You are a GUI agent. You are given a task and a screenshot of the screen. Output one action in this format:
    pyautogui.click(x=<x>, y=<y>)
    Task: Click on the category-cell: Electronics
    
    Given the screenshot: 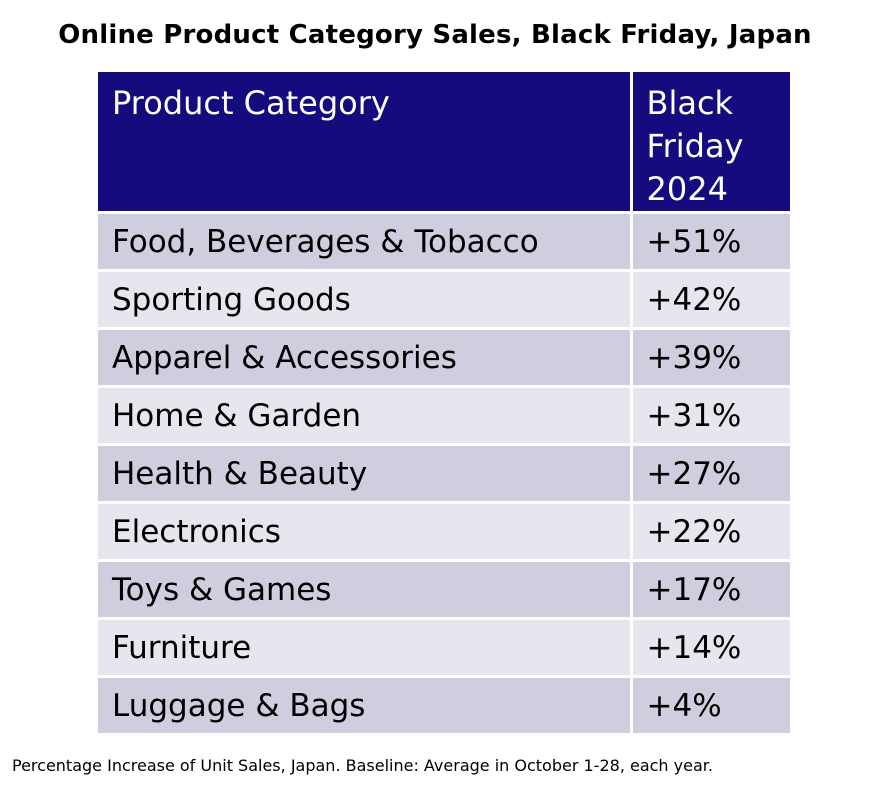 What is the action you would take?
    pyautogui.click(x=365, y=532)
    